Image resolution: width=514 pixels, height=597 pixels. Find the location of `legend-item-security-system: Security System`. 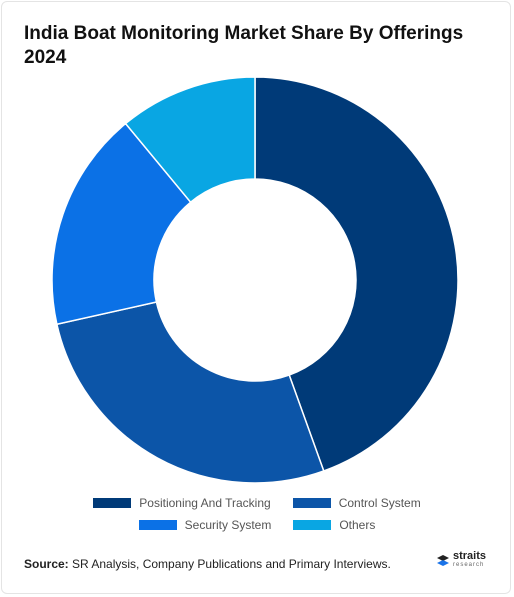

legend-item-security-system: Security System is located at coordinates (205, 525).